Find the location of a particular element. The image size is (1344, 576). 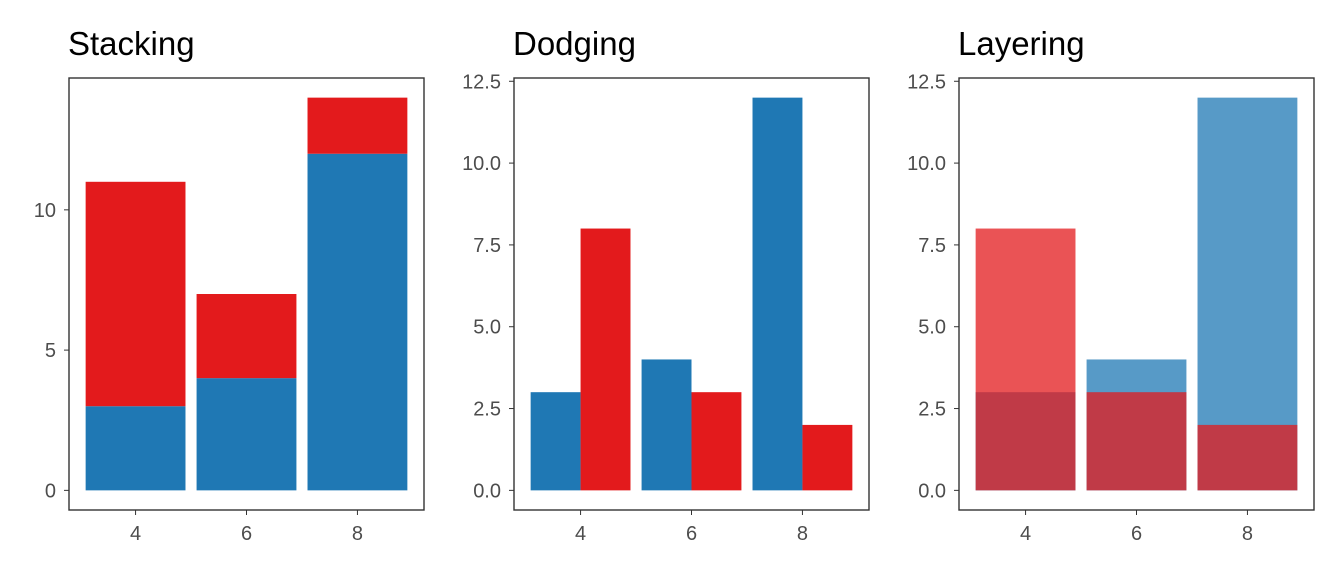

x-tick-label-layering-4: 4 is located at coordinates (1025, 534).